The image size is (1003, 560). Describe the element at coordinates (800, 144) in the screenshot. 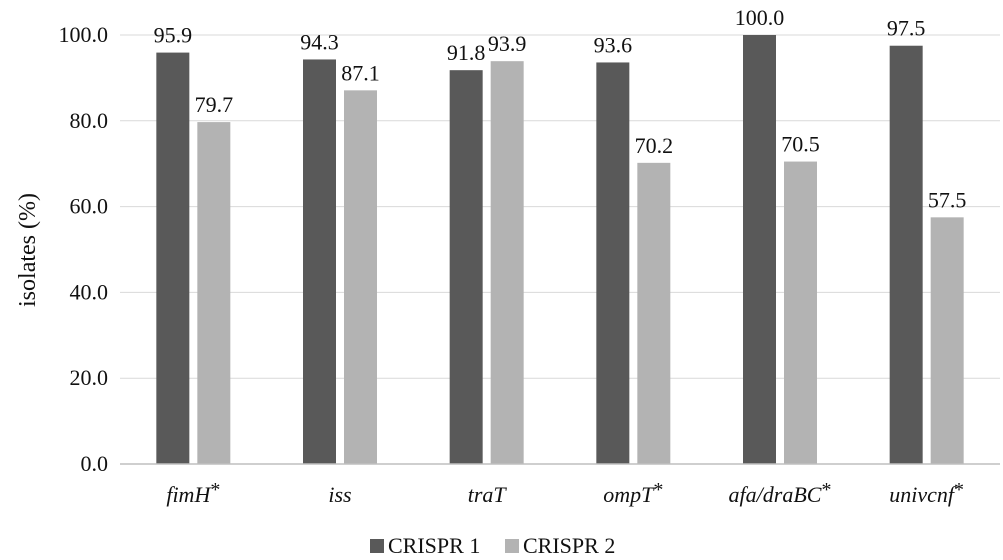

I see `data-label: 70.5` at that location.